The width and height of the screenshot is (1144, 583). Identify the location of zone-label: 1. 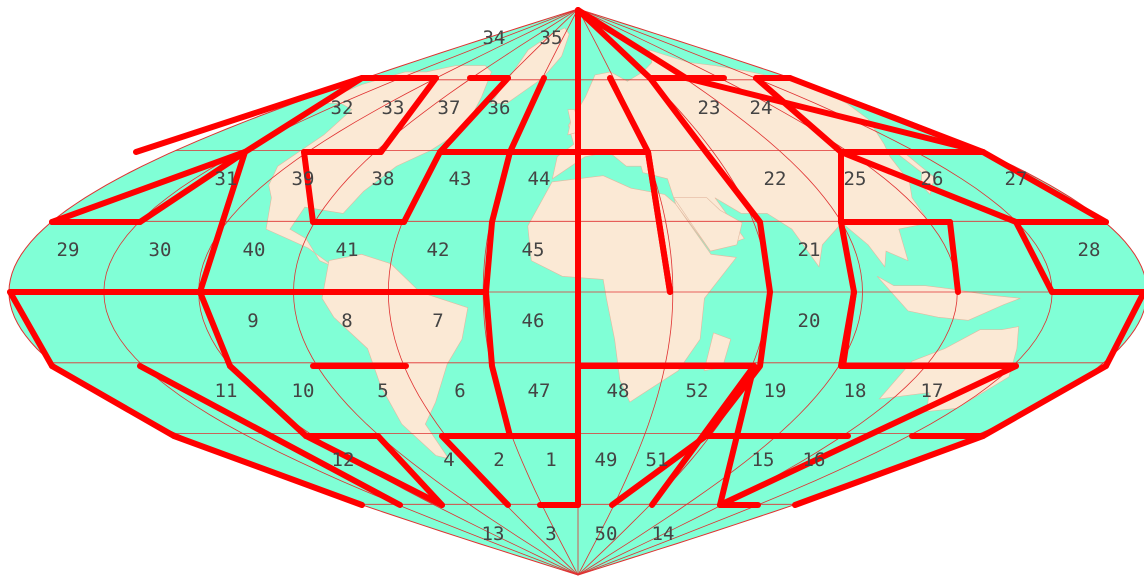
(550, 460).